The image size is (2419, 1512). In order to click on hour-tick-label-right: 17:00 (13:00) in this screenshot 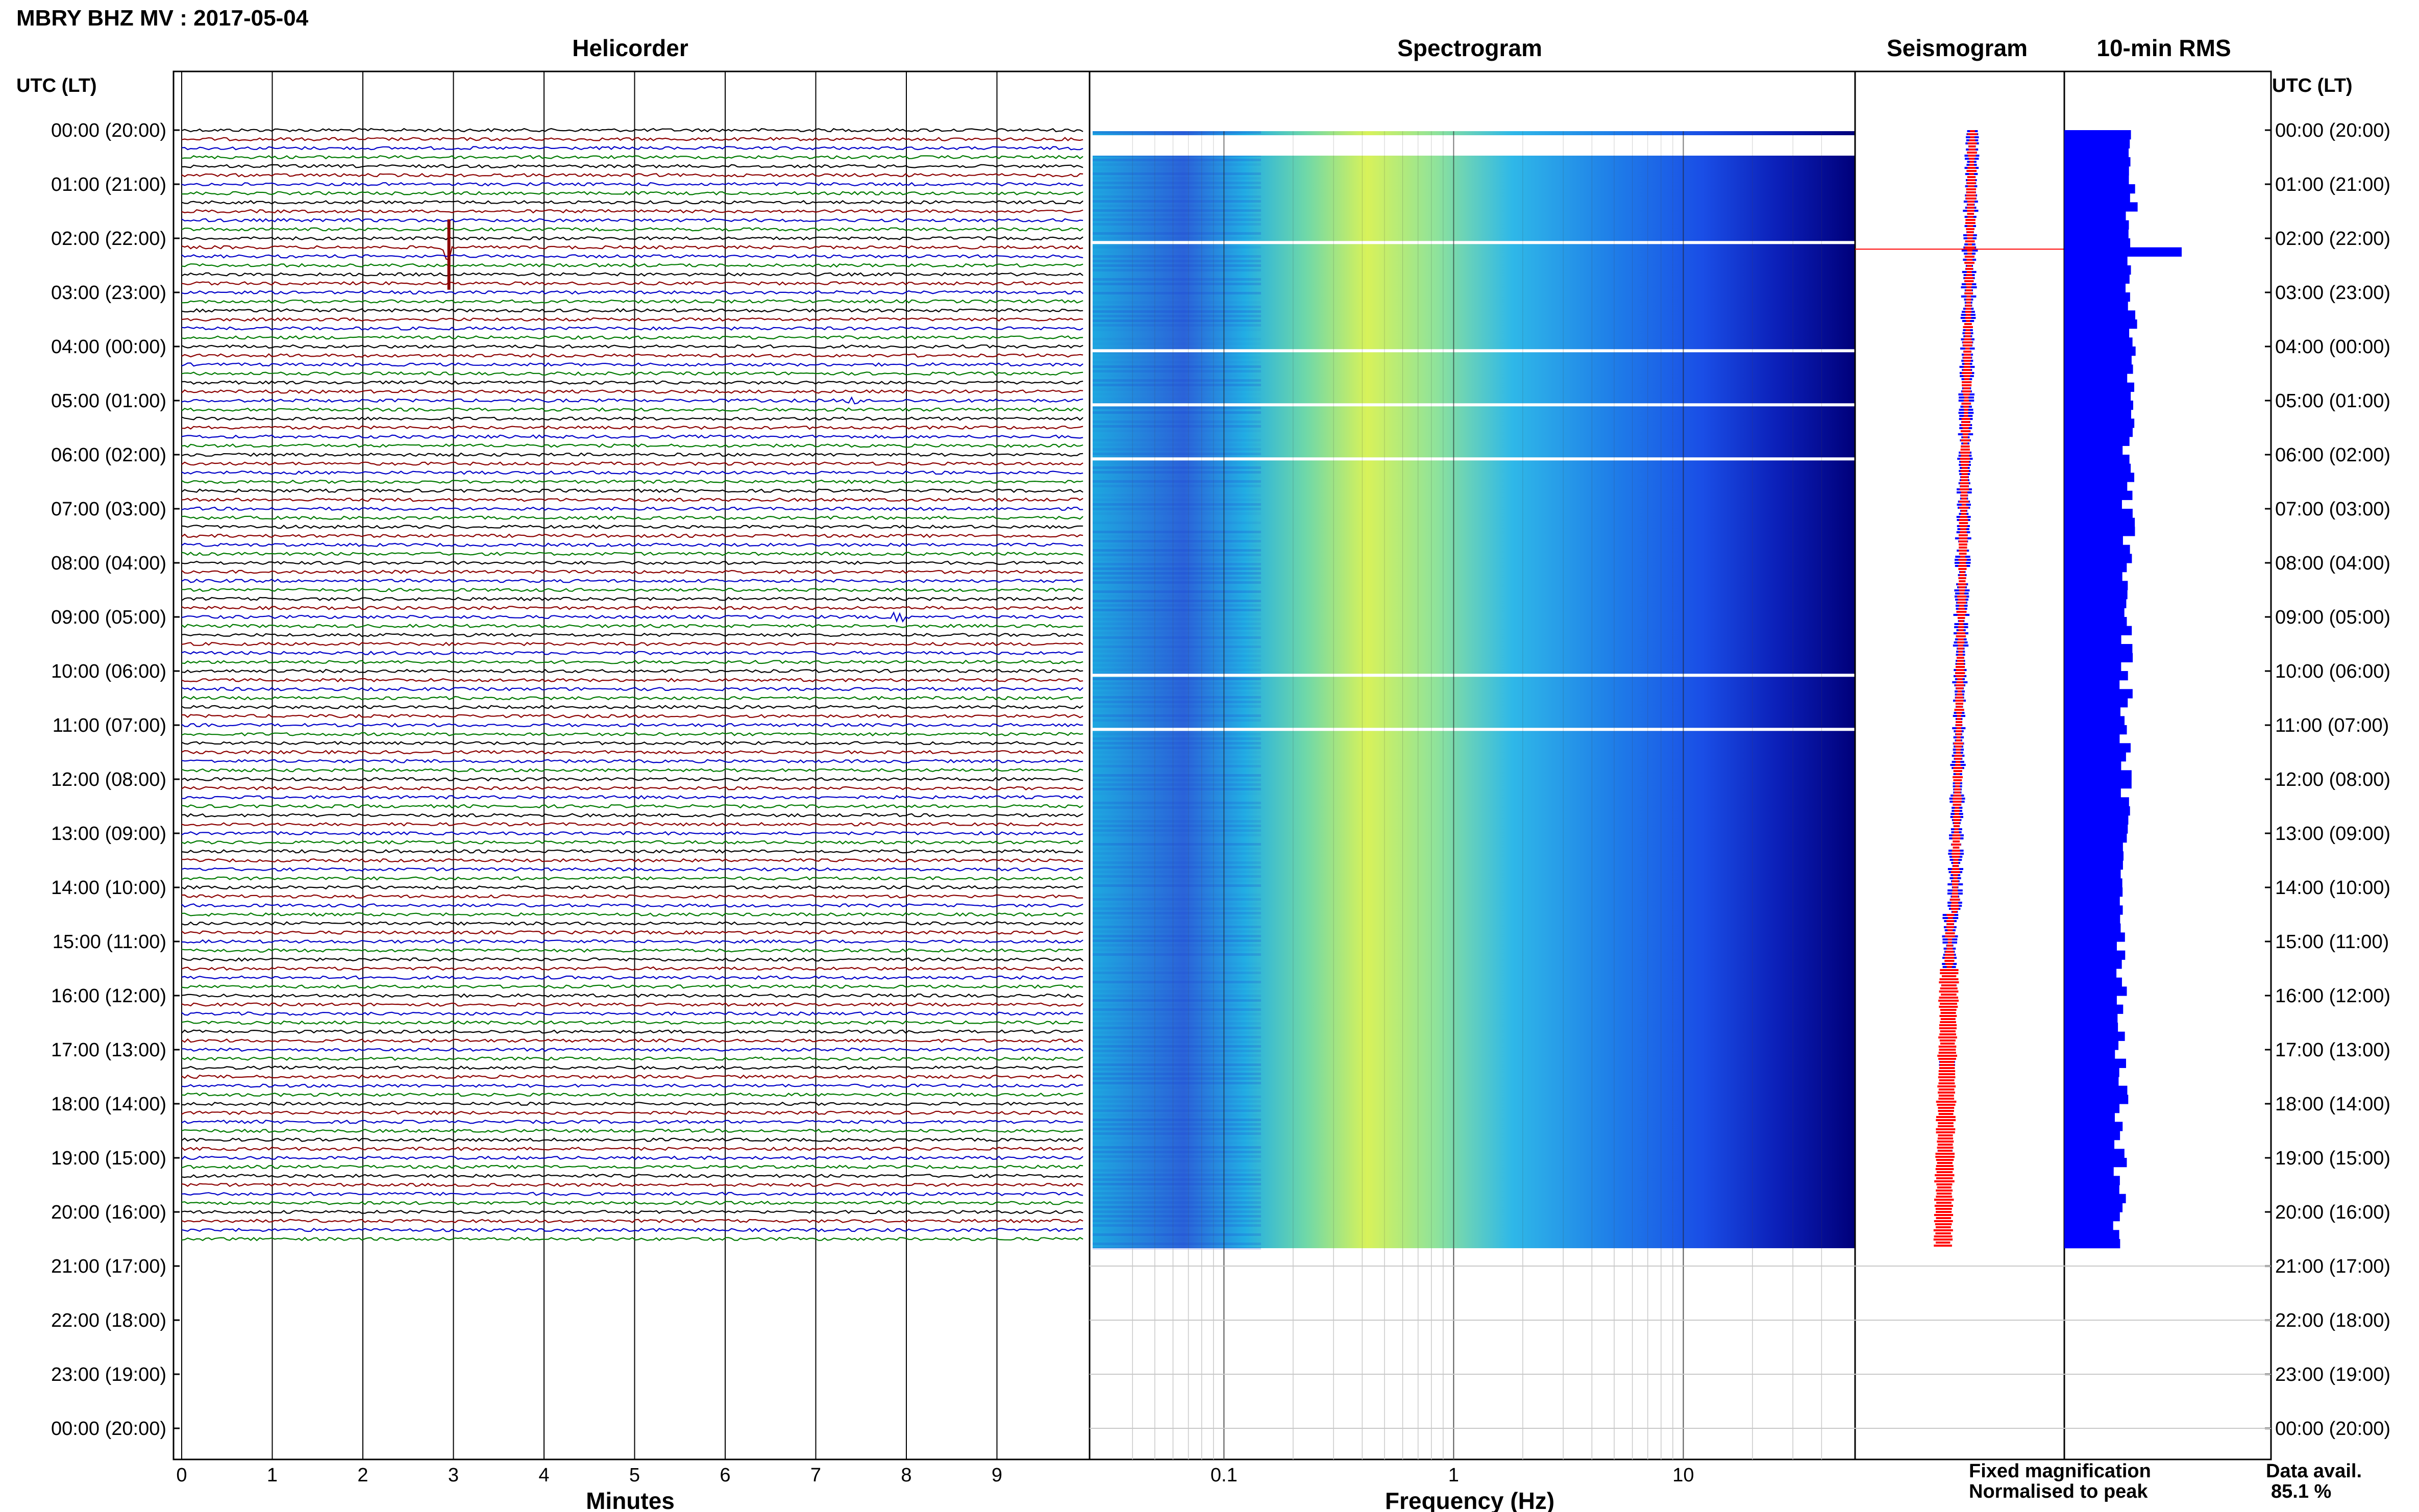, I will do `click(2332, 1050)`.